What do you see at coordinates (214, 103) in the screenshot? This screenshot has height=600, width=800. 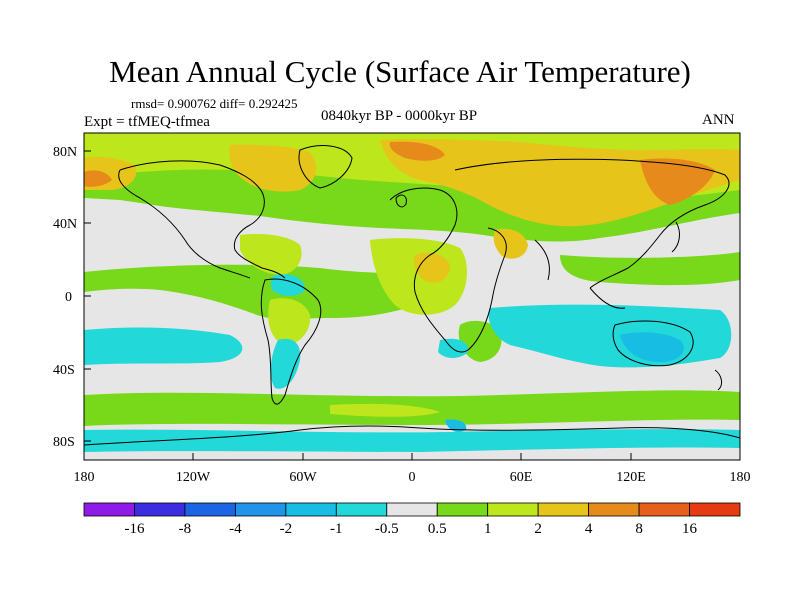 I see `stats-text: rmsd= 0.900762 diff= 0.292425` at bounding box center [214, 103].